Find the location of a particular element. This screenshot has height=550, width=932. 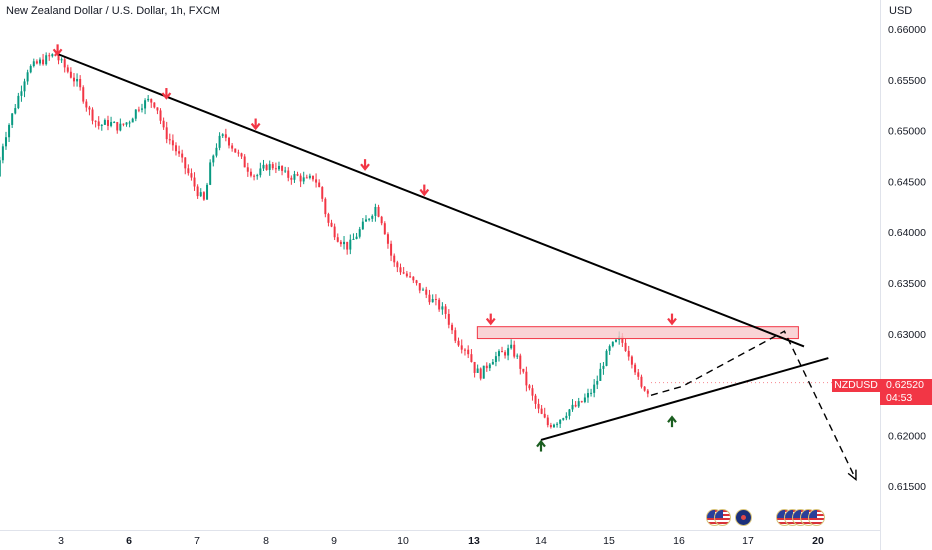

price-tick-label: 0.63000 is located at coordinates (907, 335).